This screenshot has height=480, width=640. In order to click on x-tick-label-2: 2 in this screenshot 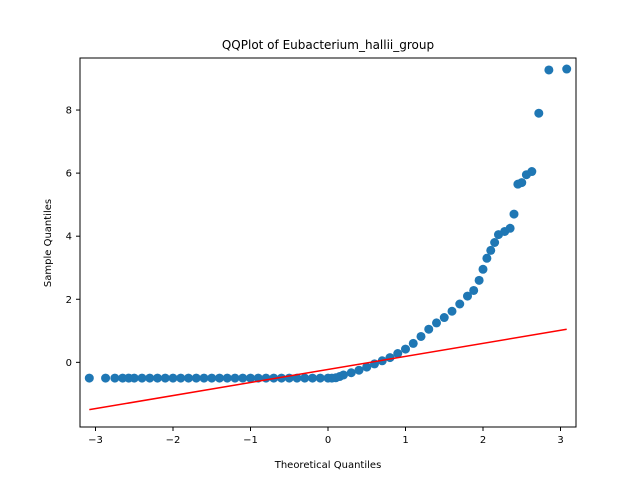, I will do `click(483, 440)`.